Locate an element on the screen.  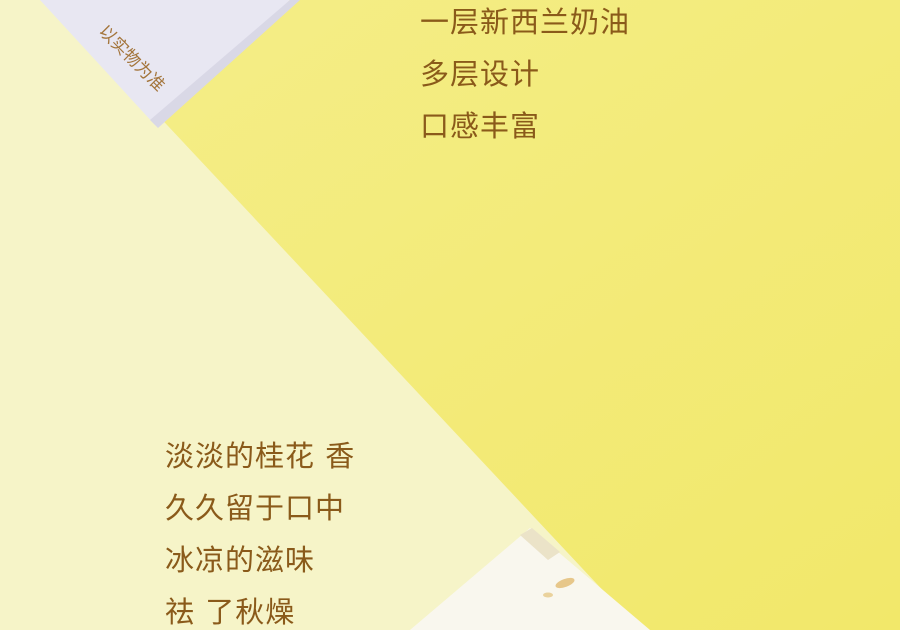
bottom-line: 淡淡的桂花 香 is located at coordinates (260, 456).